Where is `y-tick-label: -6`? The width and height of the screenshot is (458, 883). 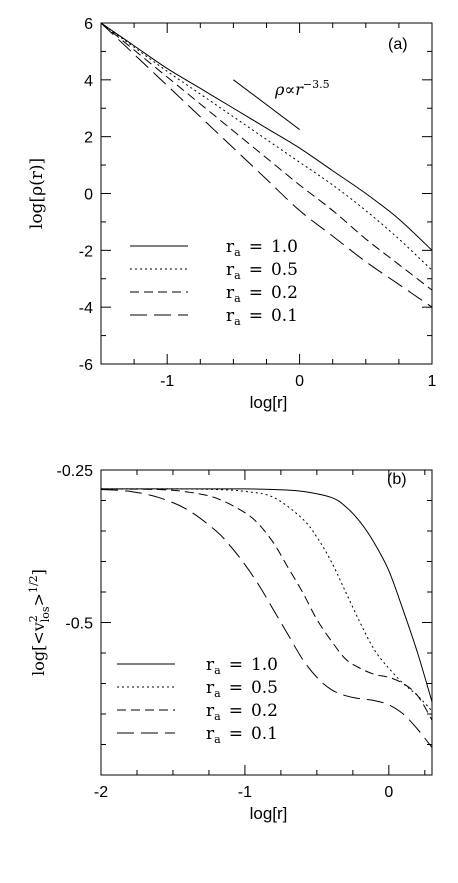
y-tick-label: -6 is located at coordinates (86, 365).